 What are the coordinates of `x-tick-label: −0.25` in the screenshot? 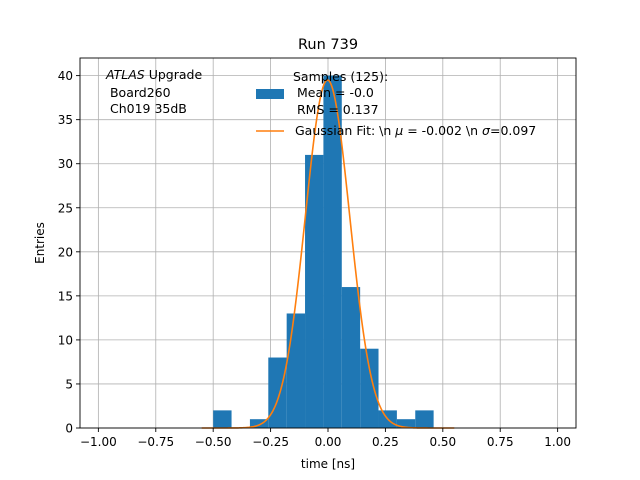 It's located at (270, 442).